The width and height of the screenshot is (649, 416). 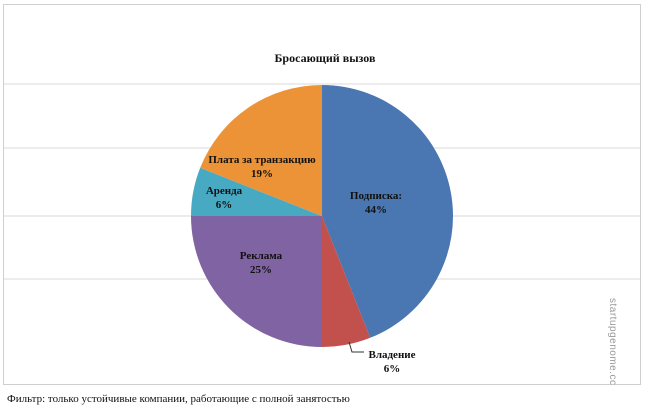 I want to click on leader-lines, so click(x=356, y=347).